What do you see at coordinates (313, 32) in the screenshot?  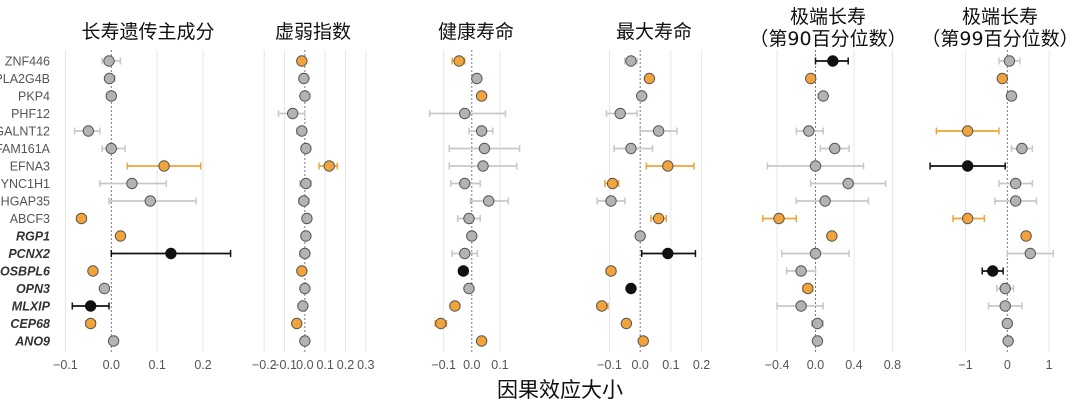 I see `panel-title: 虚弱指数` at bounding box center [313, 32].